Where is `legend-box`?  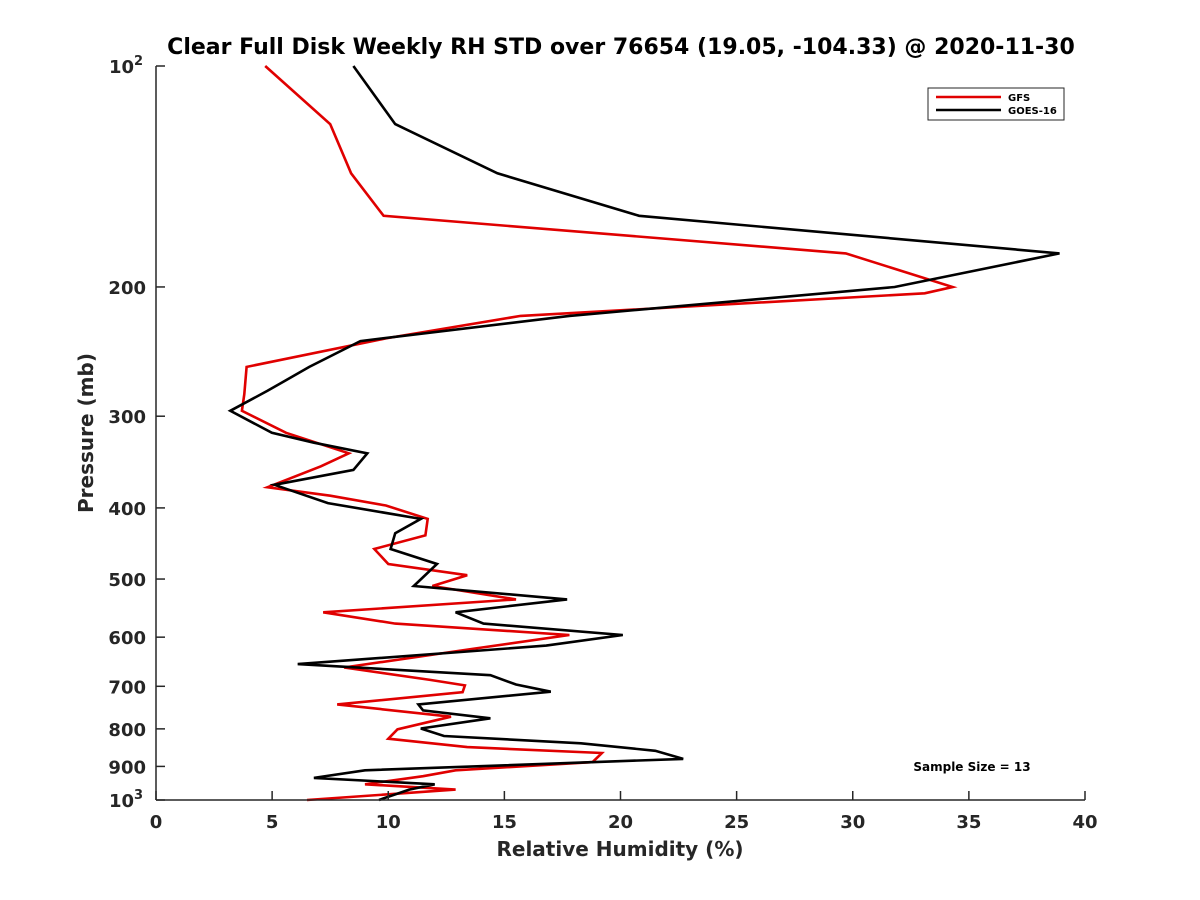
legend-box is located at coordinates (996, 104).